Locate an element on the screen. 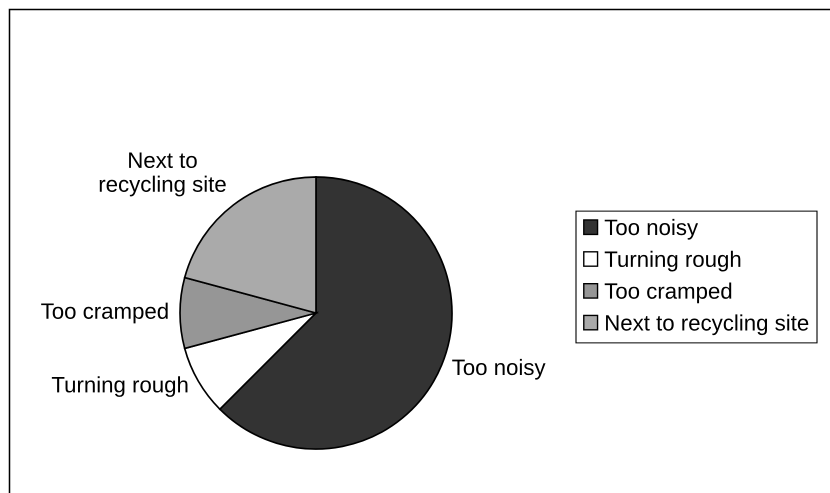 The image size is (830, 493). slice-label: Too cramped is located at coordinates (104, 313).